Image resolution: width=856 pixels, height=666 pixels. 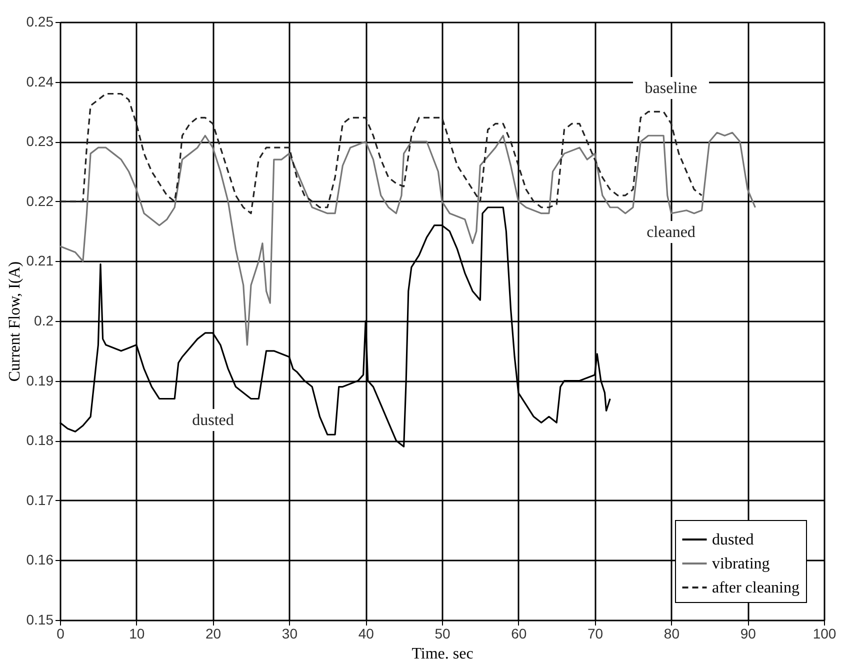 I want to click on x-tick-label: 50, so click(x=442, y=634).